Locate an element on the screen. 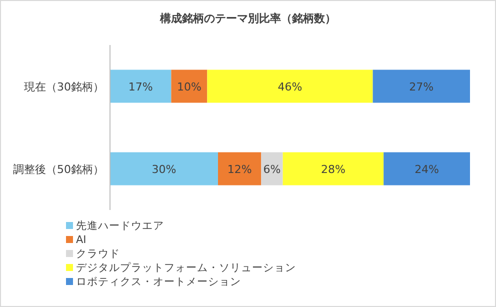  data-label: 24% is located at coordinates (427, 169).